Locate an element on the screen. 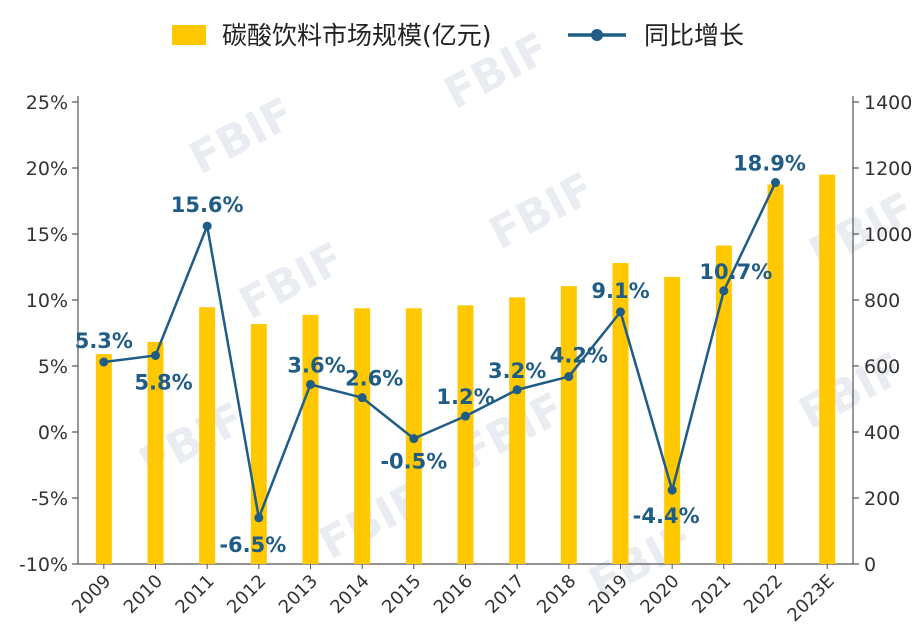  x-tick-label: 2021 is located at coordinates (711, 594).